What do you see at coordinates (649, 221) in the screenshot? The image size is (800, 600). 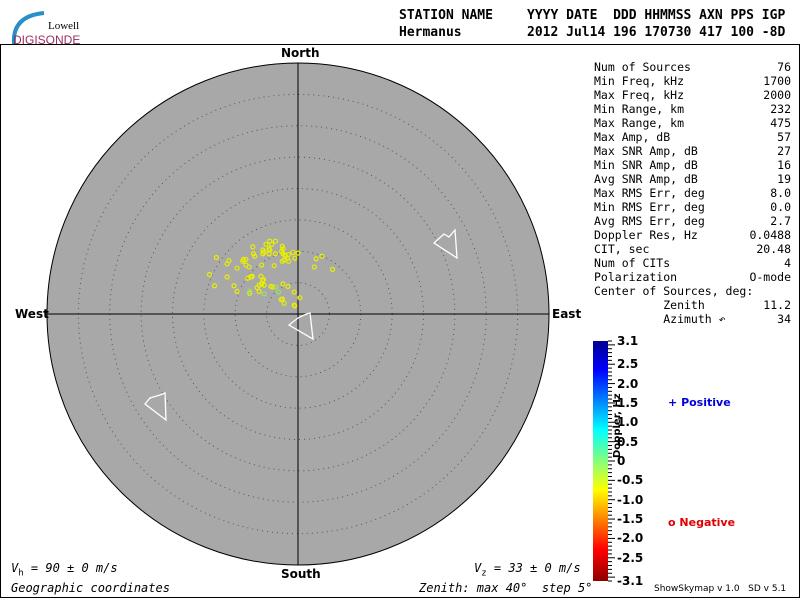 I see `stat-label: Avg RMS Err, deg` at bounding box center [649, 221].